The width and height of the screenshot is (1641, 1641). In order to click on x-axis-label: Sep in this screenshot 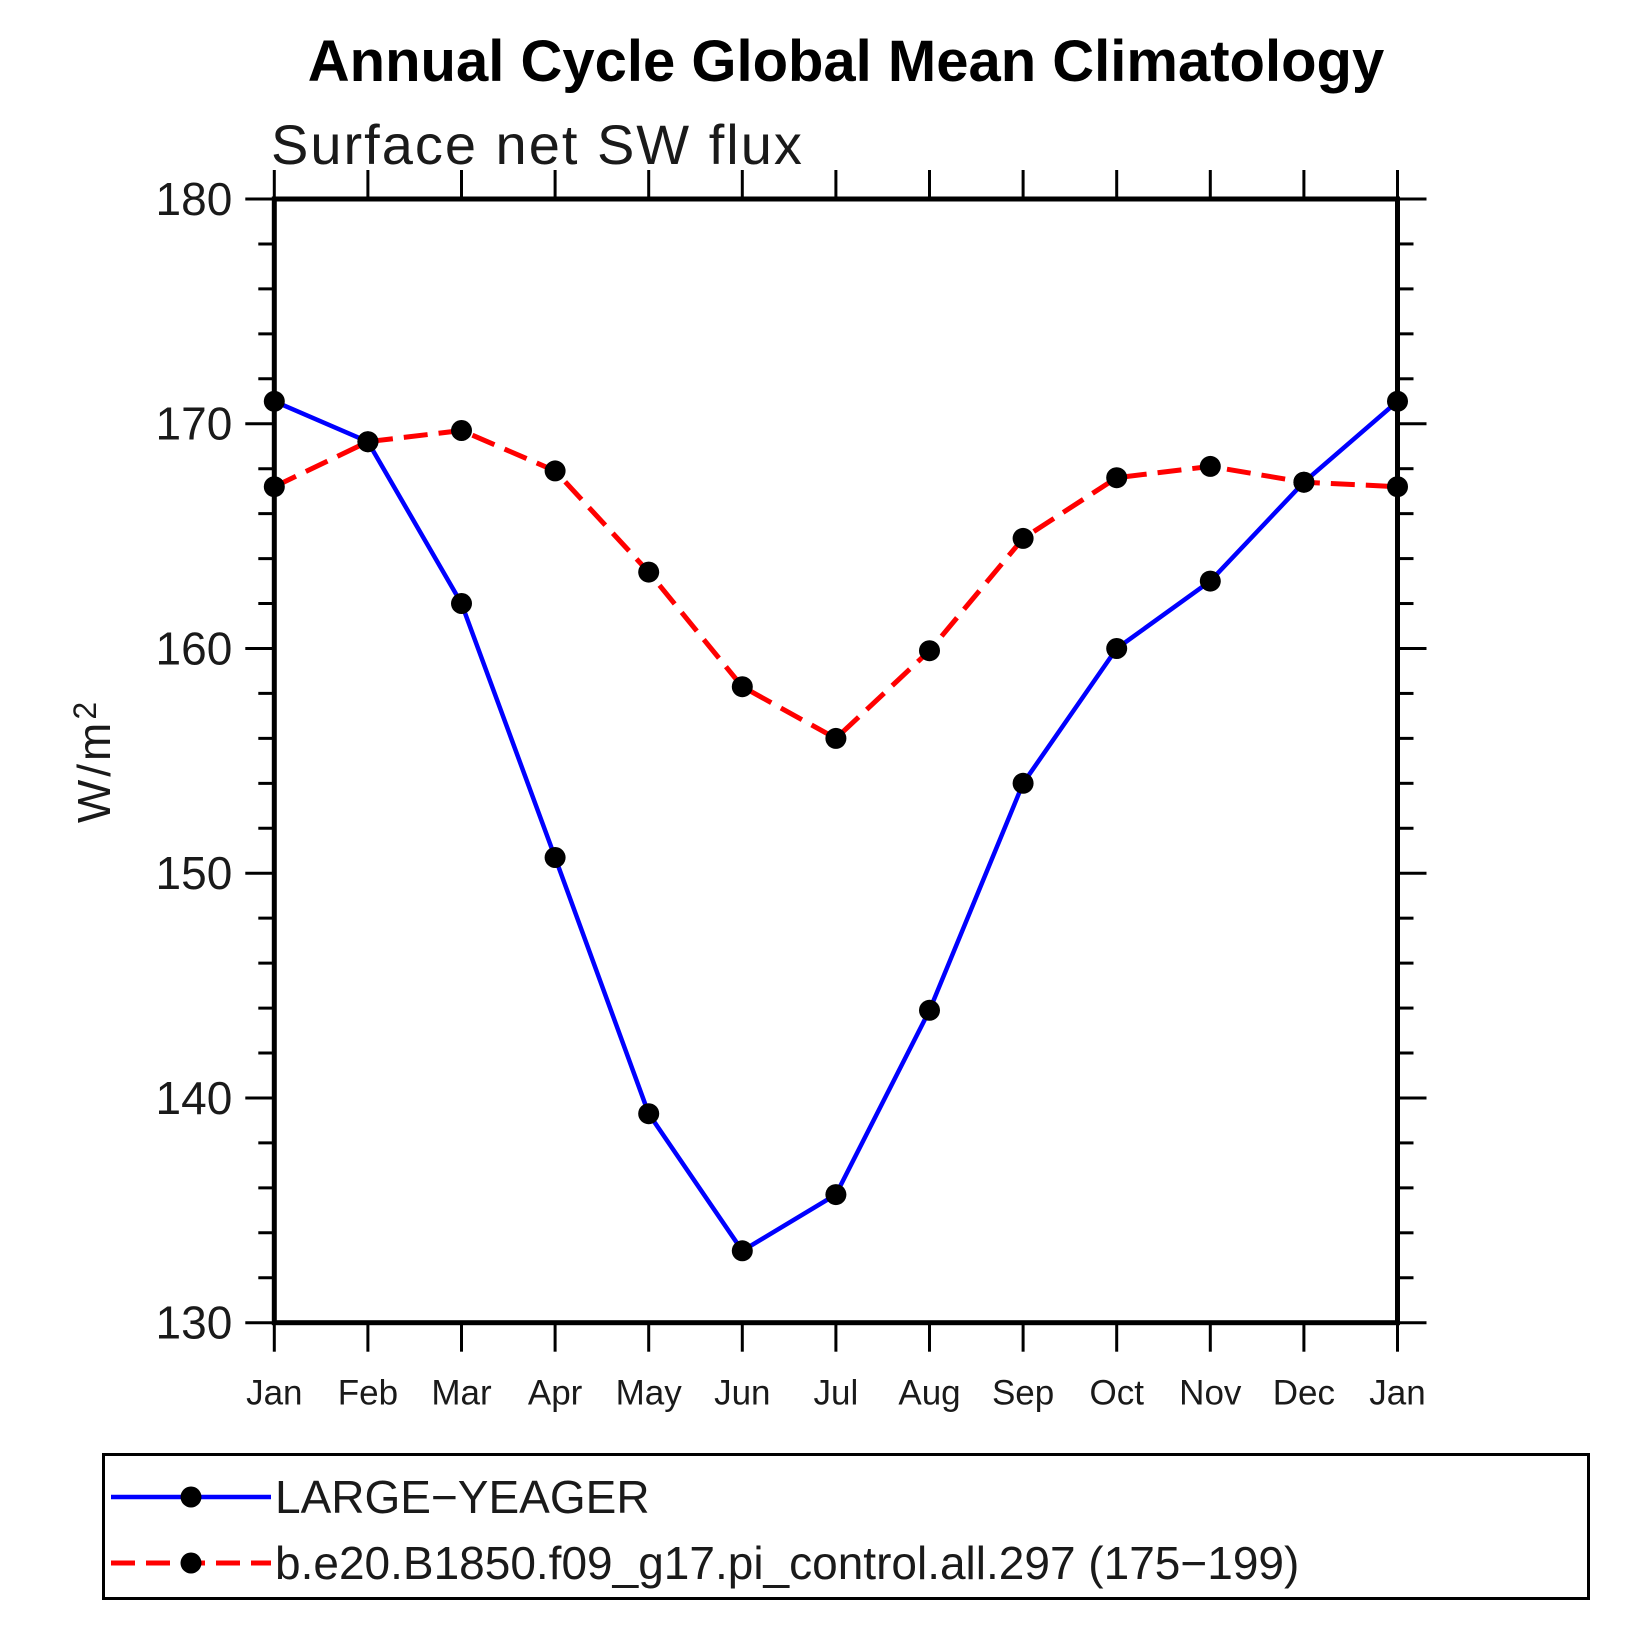, I will do `click(1023, 1393)`.